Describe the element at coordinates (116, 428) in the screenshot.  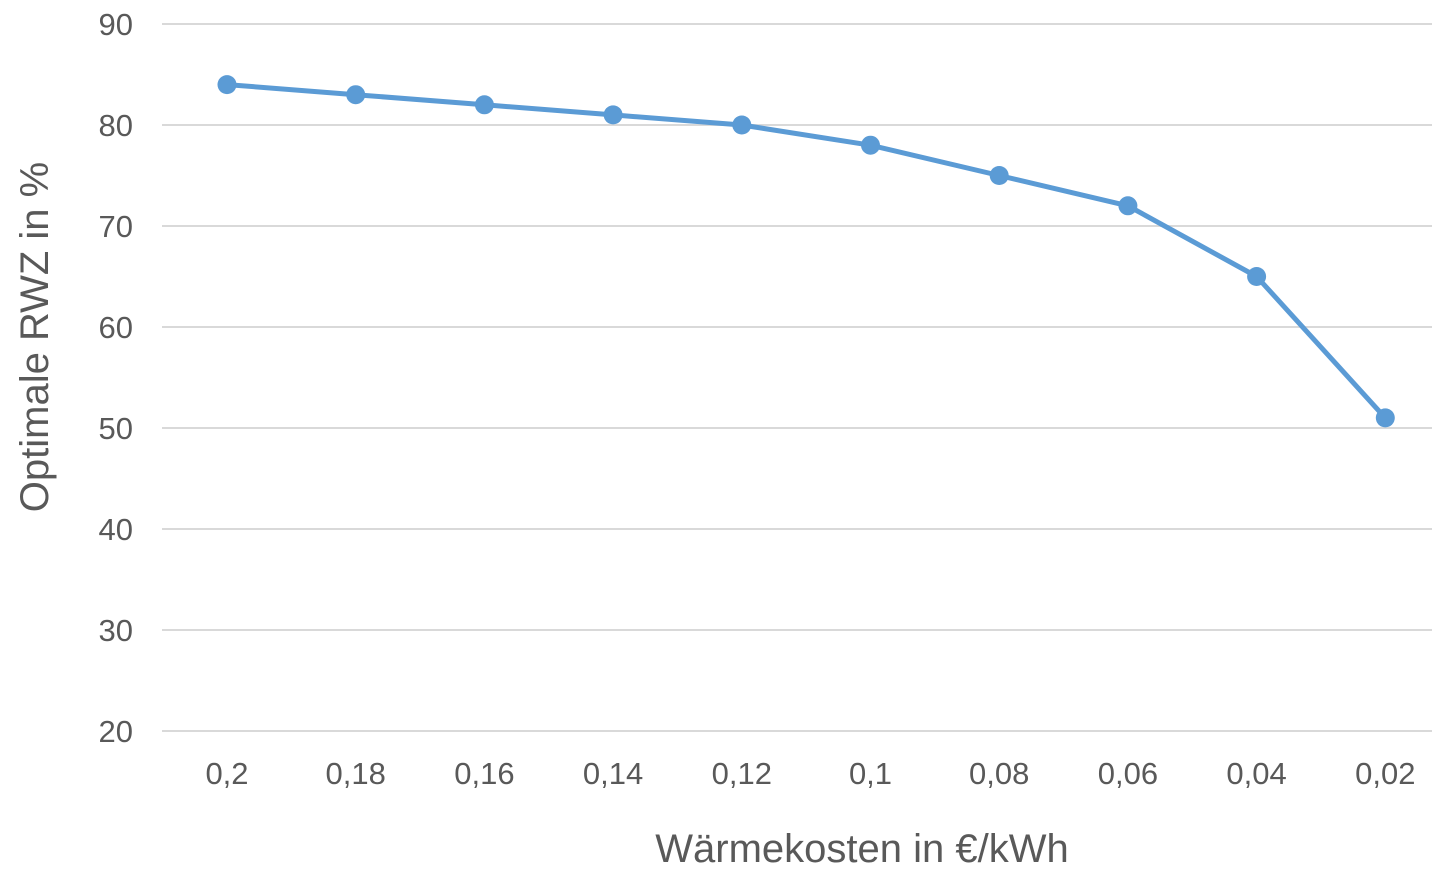
I see `y-tick-label: 50` at that location.